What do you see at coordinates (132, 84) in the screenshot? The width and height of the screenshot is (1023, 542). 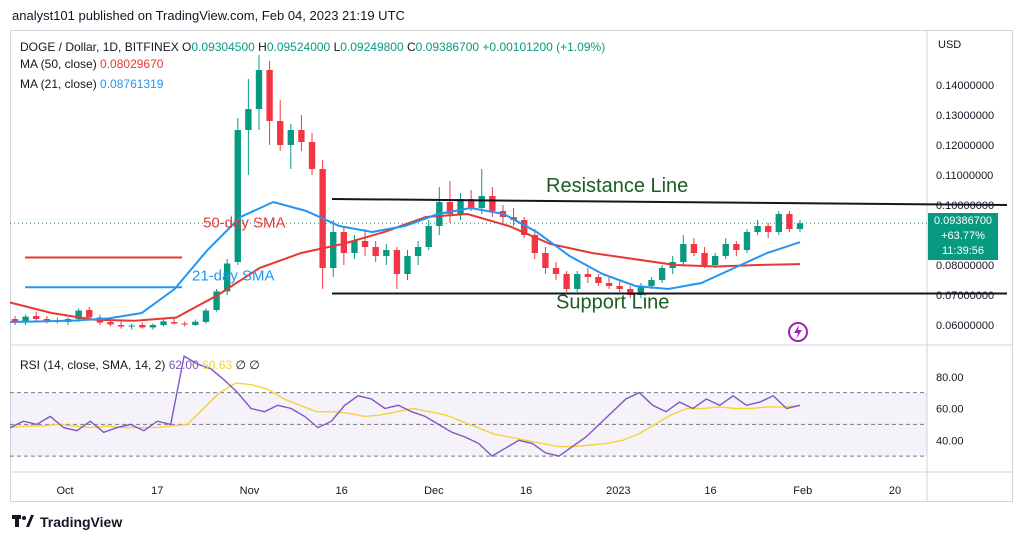 I see `ma21-value: 0.08761319` at bounding box center [132, 84].